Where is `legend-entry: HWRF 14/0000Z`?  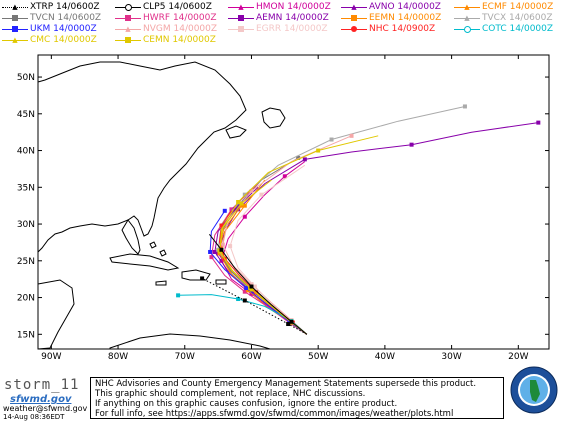
legend-entry: HWRF 14/0000Z is located at coordinates (166, 18).